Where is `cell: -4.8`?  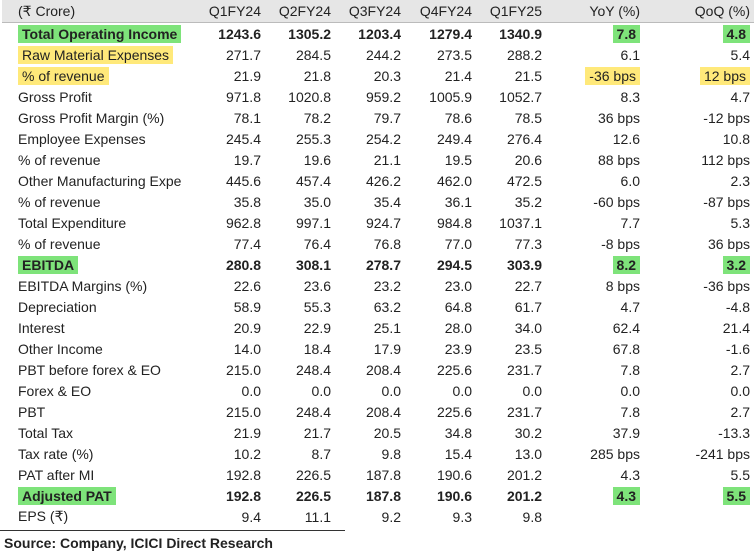
cell: -4.8 is located at coordinates (737, 306).